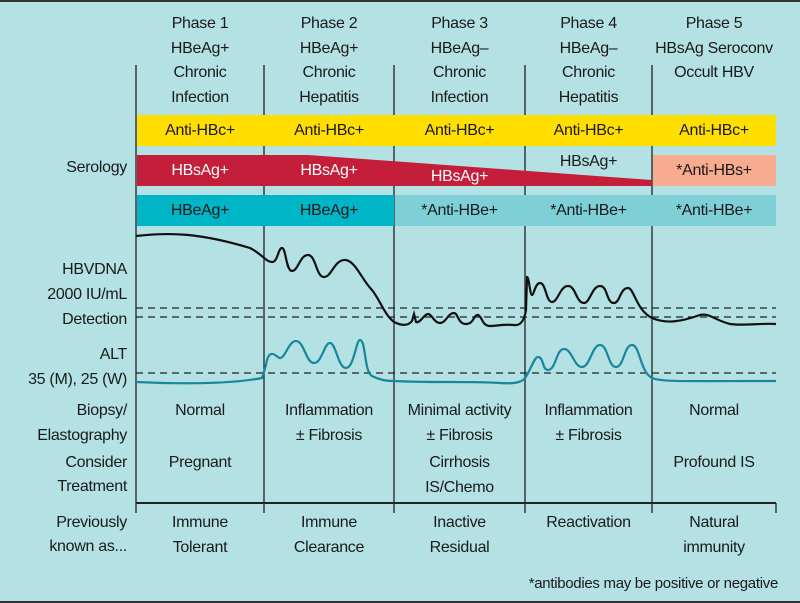 Image resolution: width=800 pixels, height=603 pixels. Describe the element at coordinates (92, 486) in the screenshot. I see `treatment-label: Treatment` at that location.